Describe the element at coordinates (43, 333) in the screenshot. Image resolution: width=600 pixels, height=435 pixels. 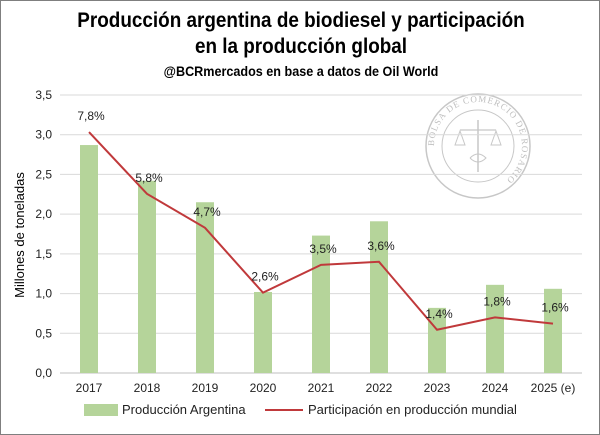
I see `y-tick-label: 0,5` at that location.